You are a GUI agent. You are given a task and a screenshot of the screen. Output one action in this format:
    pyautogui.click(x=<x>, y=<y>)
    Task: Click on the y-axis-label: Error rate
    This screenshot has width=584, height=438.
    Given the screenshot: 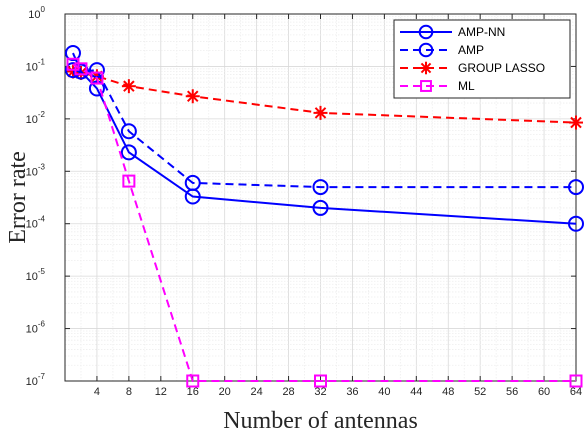 What is the action you would take?
    pyautogui.click(x=18, y=197)
    